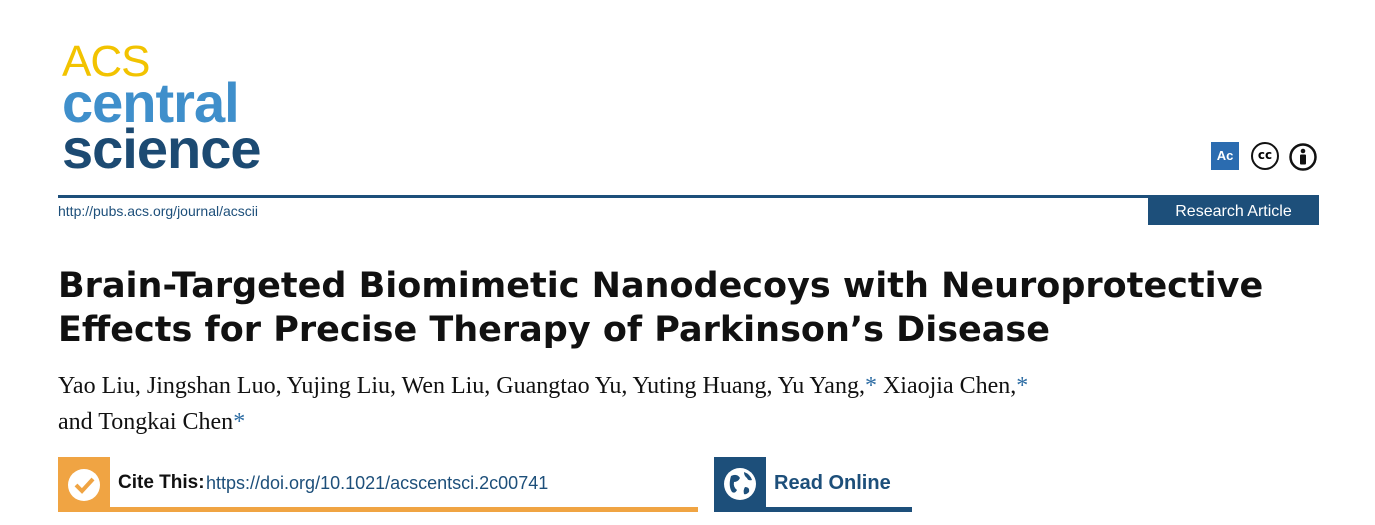  I want to click on cite-bar, so click(378, 484).